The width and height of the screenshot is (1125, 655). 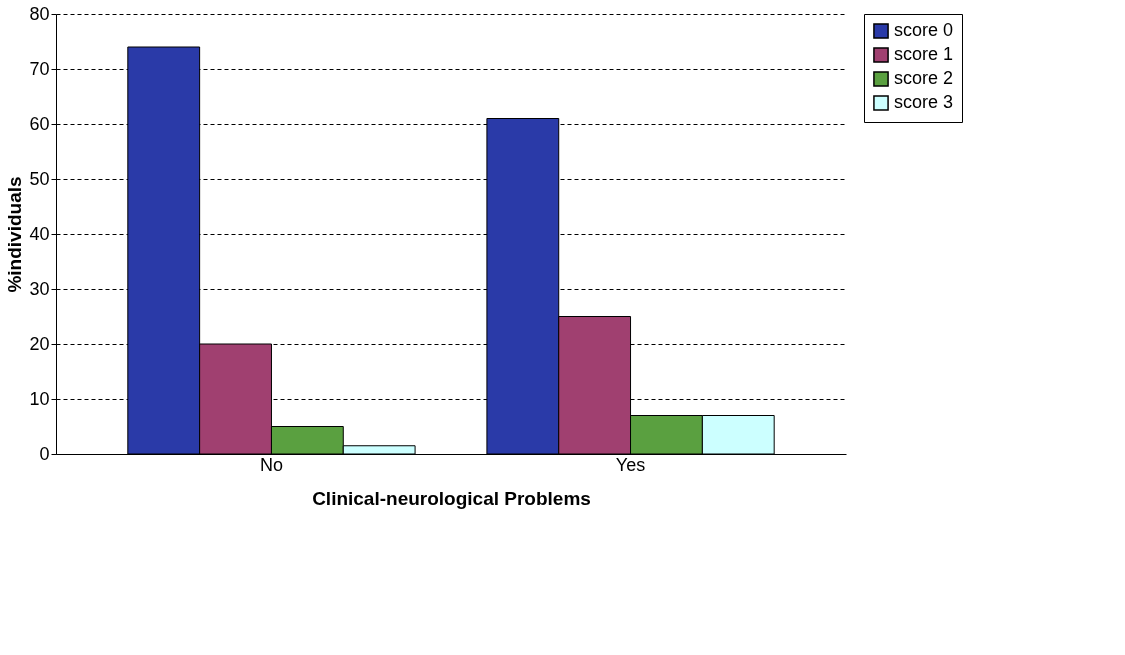 What do you see at coordinates (39, 398) in the screenshot?
I see `y-tick-label: 10` at bounding box center [39, 398].